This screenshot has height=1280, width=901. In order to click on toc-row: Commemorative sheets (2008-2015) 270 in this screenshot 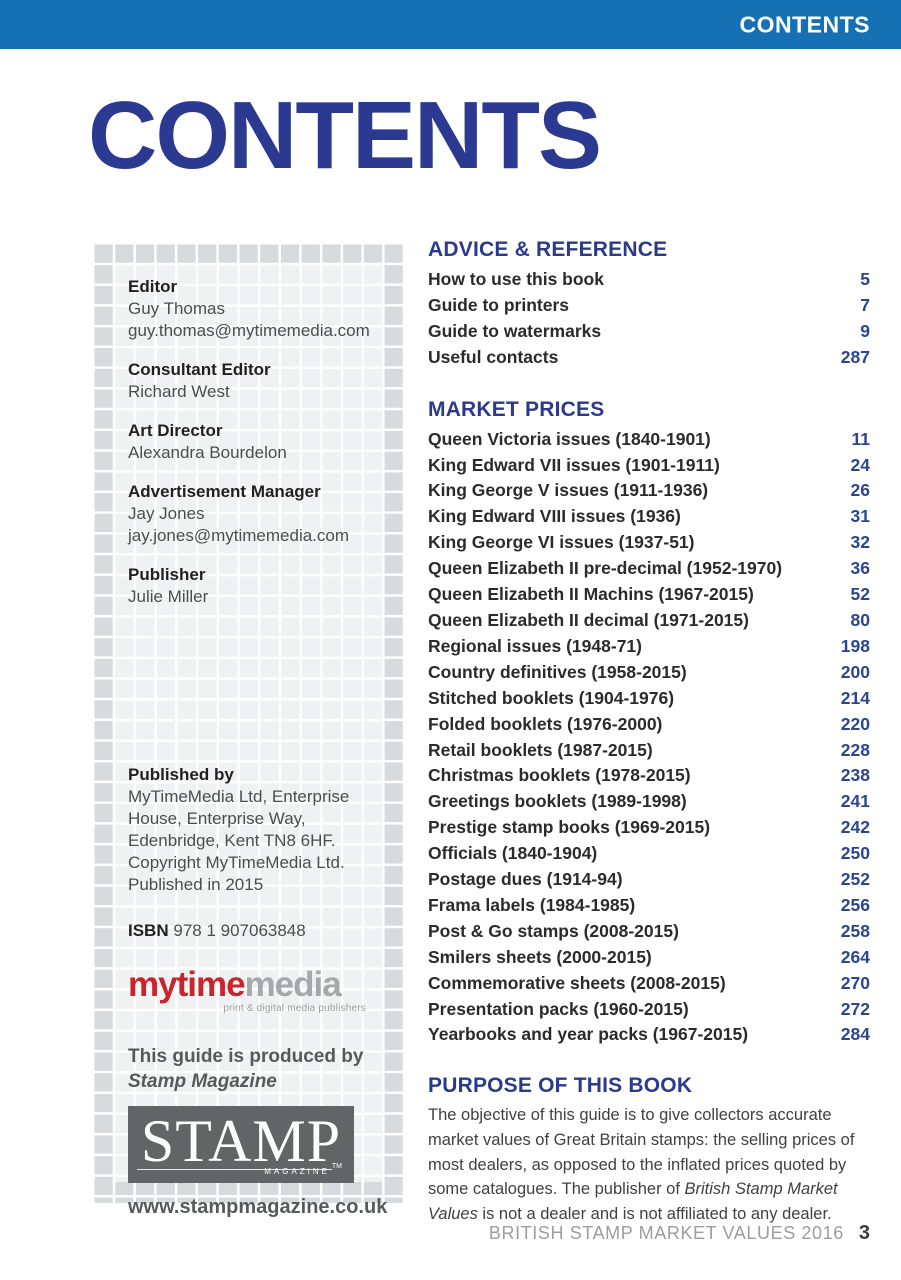, I will do `click(649, 984)`.